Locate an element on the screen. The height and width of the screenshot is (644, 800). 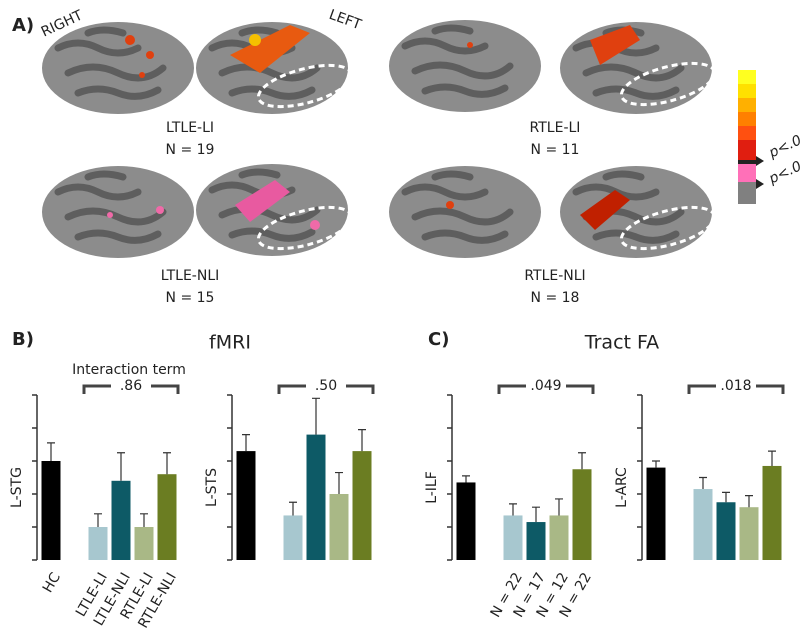
group-label: RTLE-NLI is located at coordinates (554, 276).